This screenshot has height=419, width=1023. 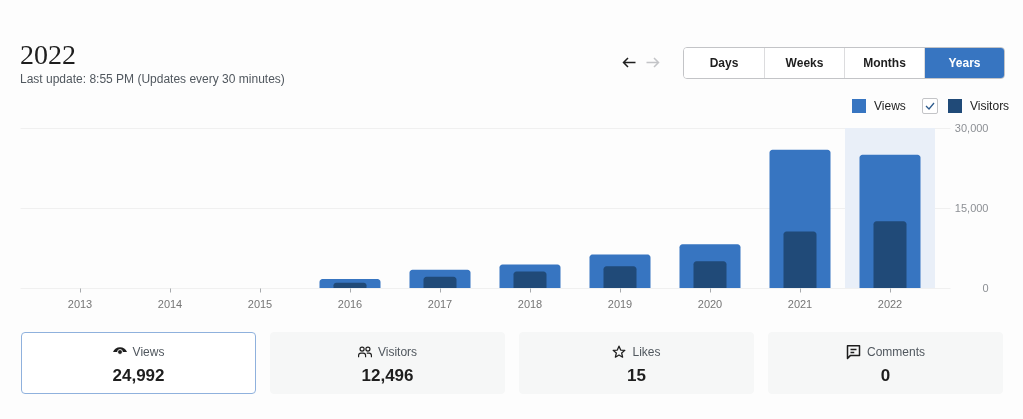 I want to click on category-label: Weeks, so click(x=804, y=63).